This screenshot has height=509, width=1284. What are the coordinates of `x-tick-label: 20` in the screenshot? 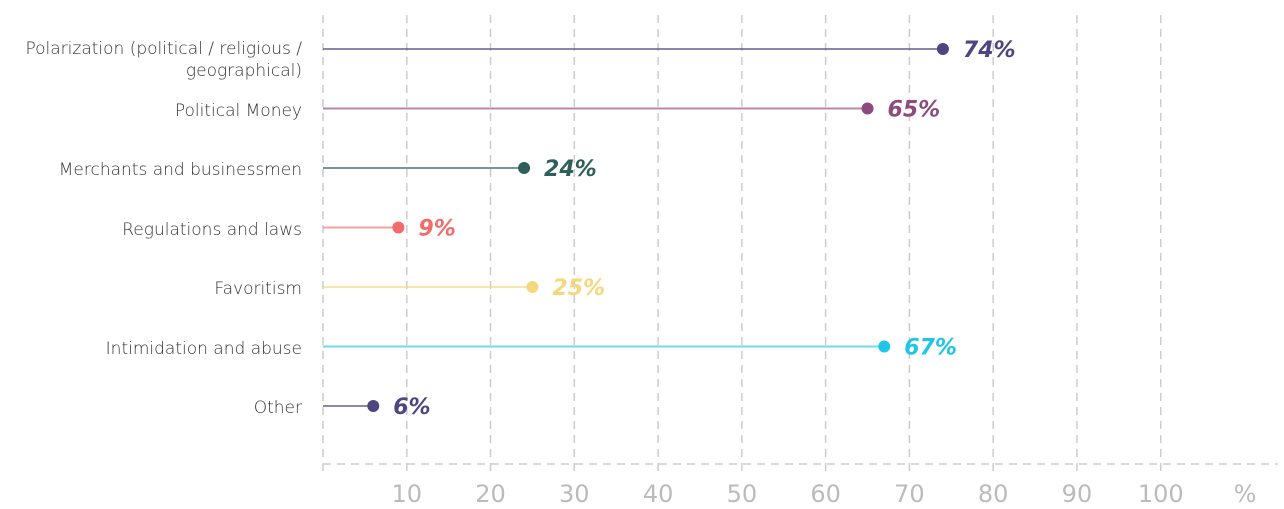 It's located at (490, 494).